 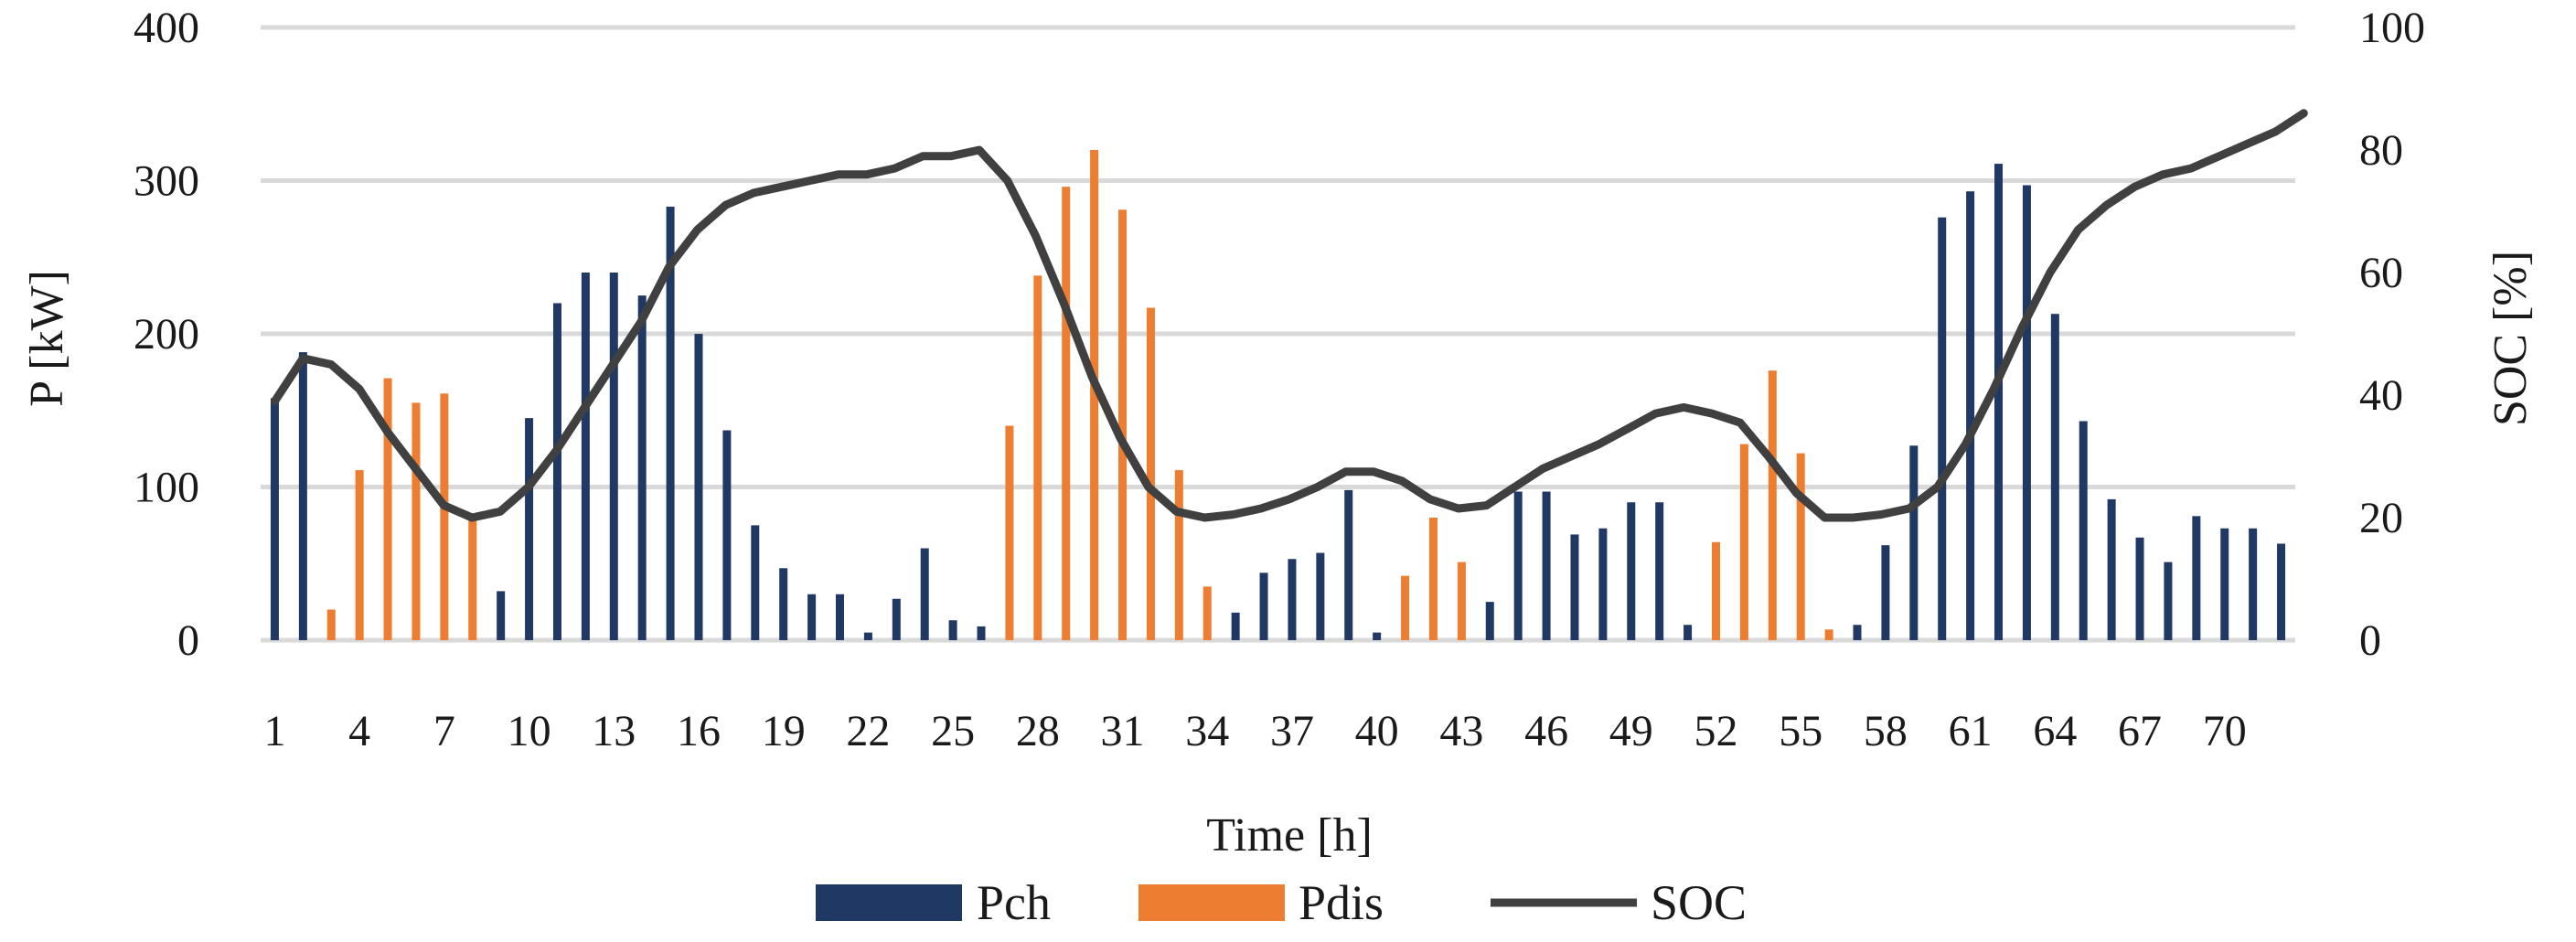 What do you see at coordinates (1886, 731) in the screenshot?
I see `x-tick-label: 58` at bounding box center [1886, 731].